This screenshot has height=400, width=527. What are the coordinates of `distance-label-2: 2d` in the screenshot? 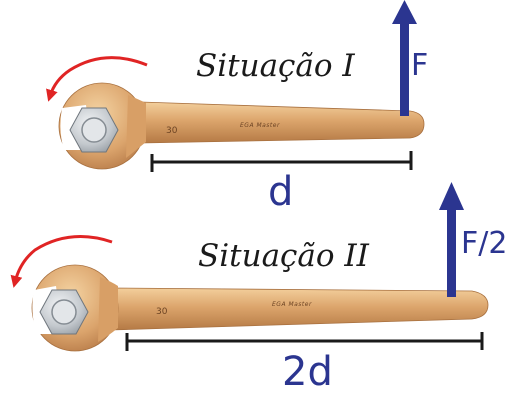 It's located at (307, 372).